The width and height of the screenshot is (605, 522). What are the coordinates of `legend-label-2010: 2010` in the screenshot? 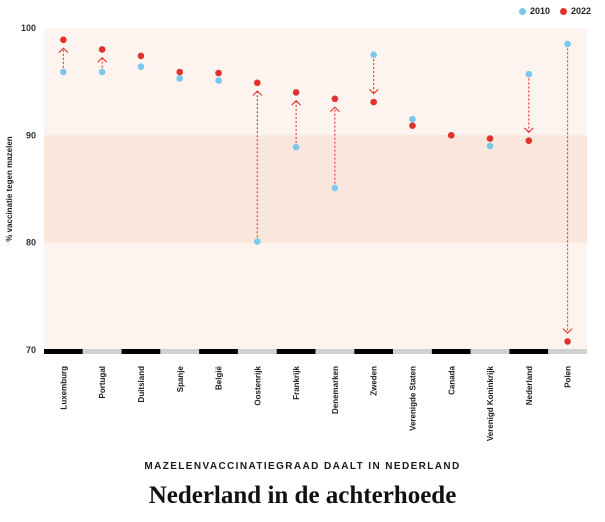 It's located at (539, 11).